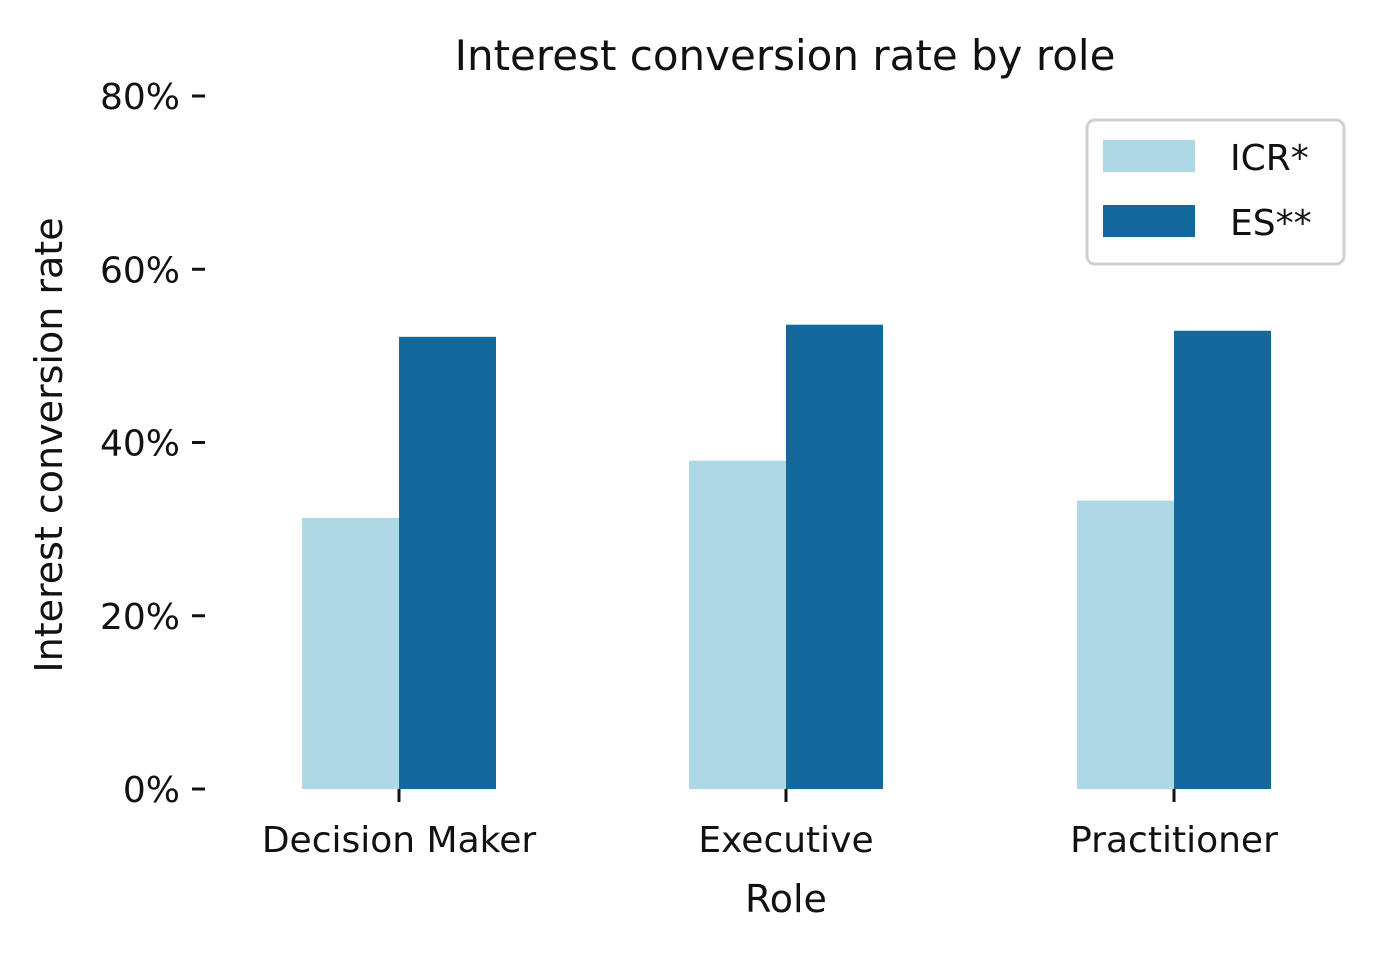  What do you see at coordinates (140, 617) in the screenshot?
I see `y-tick-label: 20%` at bounding box center [140, 617].